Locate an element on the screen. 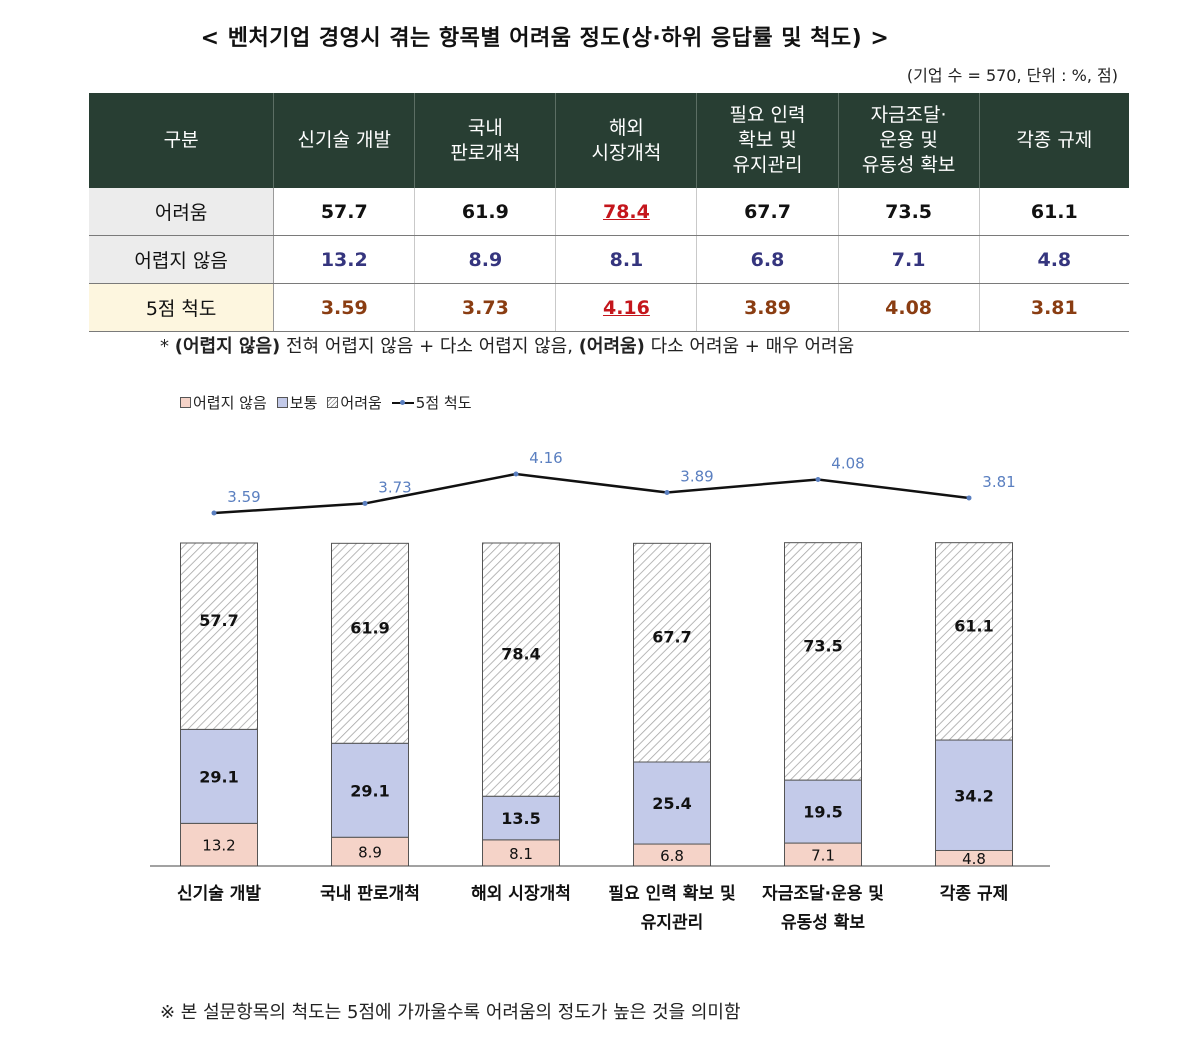  legend-label: 보통 is located at coordinates (303, 403).